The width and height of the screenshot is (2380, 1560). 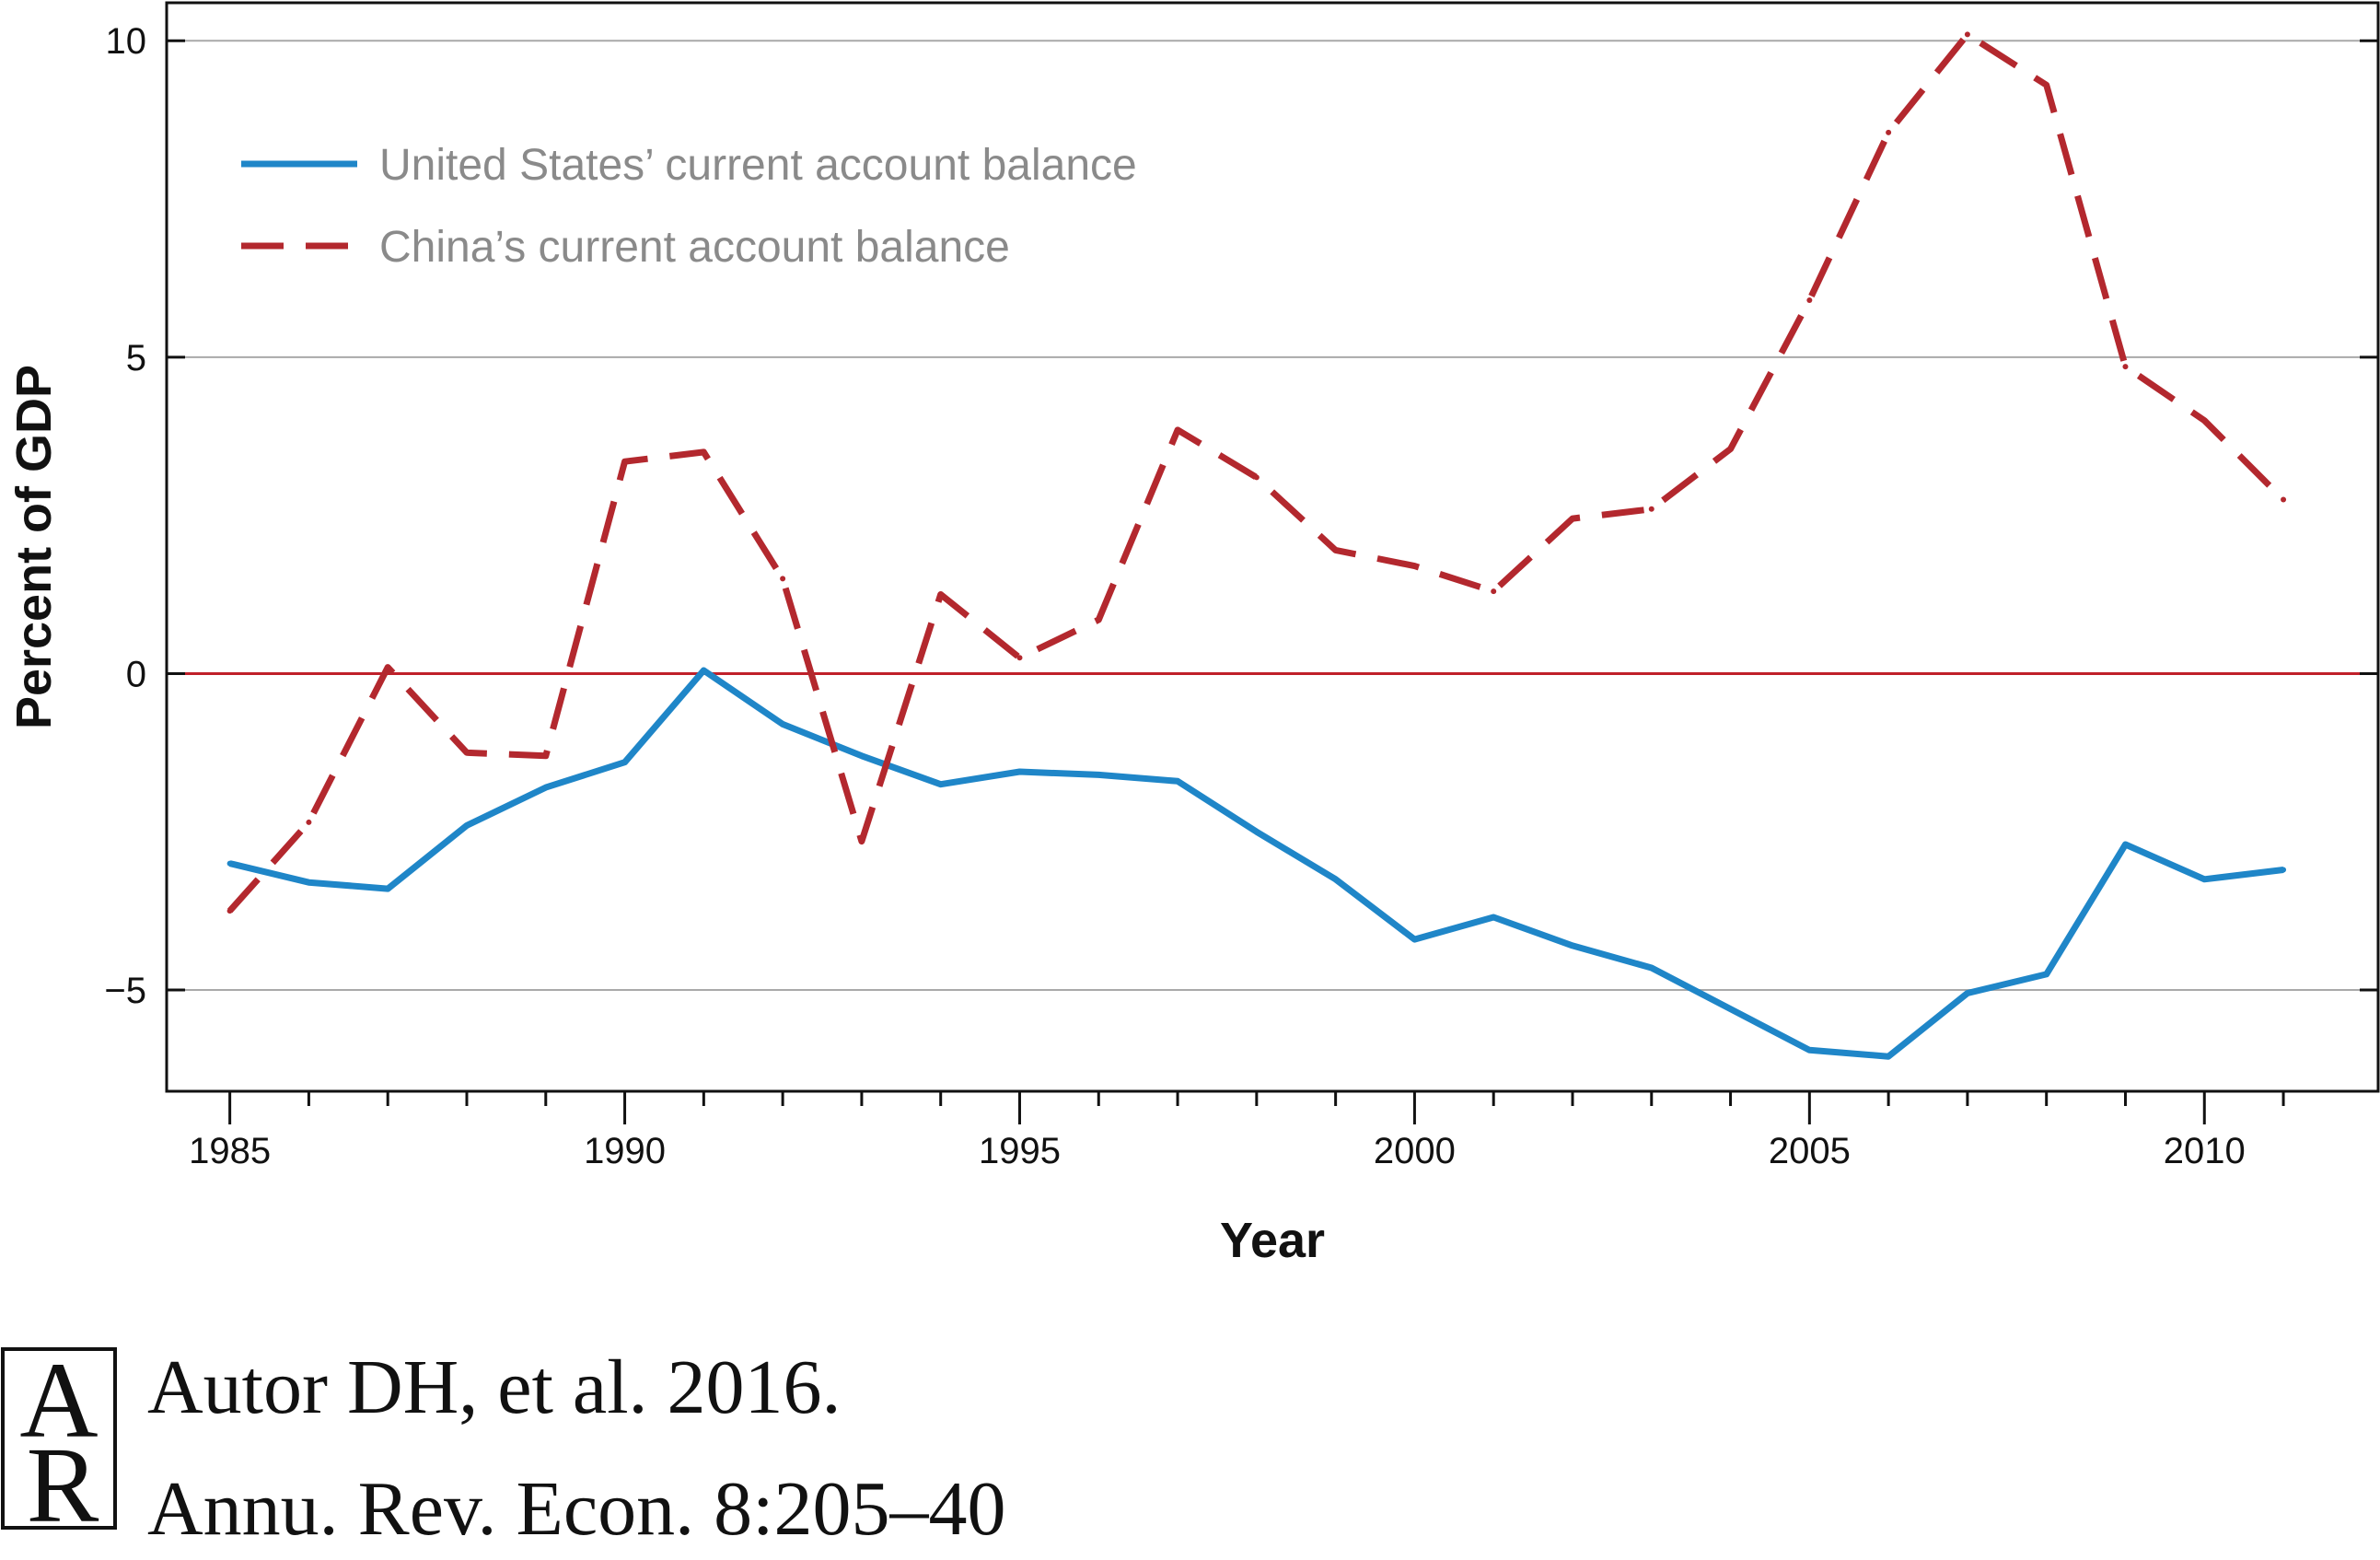 What do you see at coordinates (136, 674) in the screenshot?
I see `y-tick-label-1: 0` at bounding box center [136, 674].